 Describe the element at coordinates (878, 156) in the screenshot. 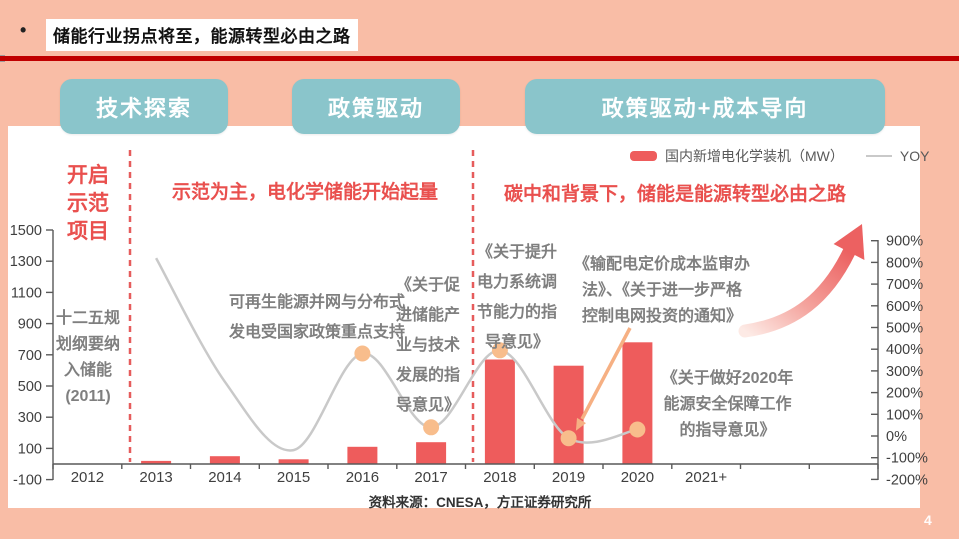

I see `line-series-swatch-icon` at that location.